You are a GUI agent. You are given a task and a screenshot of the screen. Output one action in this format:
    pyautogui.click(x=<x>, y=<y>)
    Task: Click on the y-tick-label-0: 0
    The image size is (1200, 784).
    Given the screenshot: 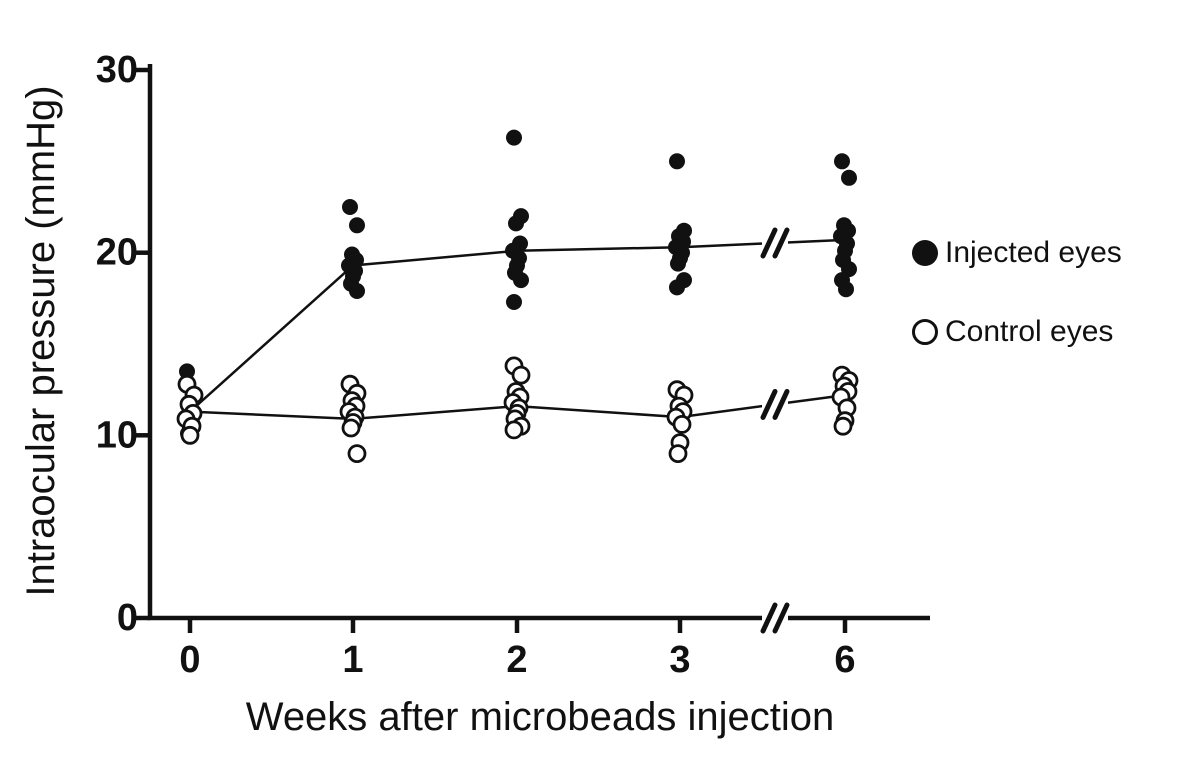 What is the action you would take?
    pyautogui.click(x=127, y=618)
    